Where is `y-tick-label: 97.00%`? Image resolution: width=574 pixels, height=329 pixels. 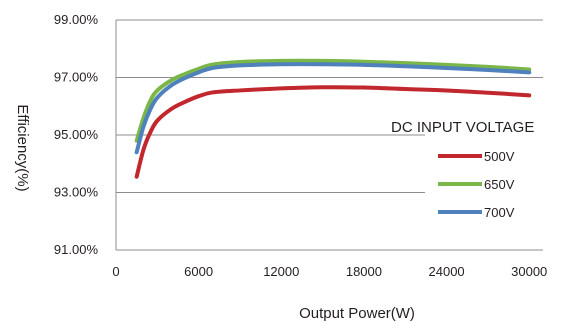
y-tick-label: 97.00% is located at coordinates (76, 77).